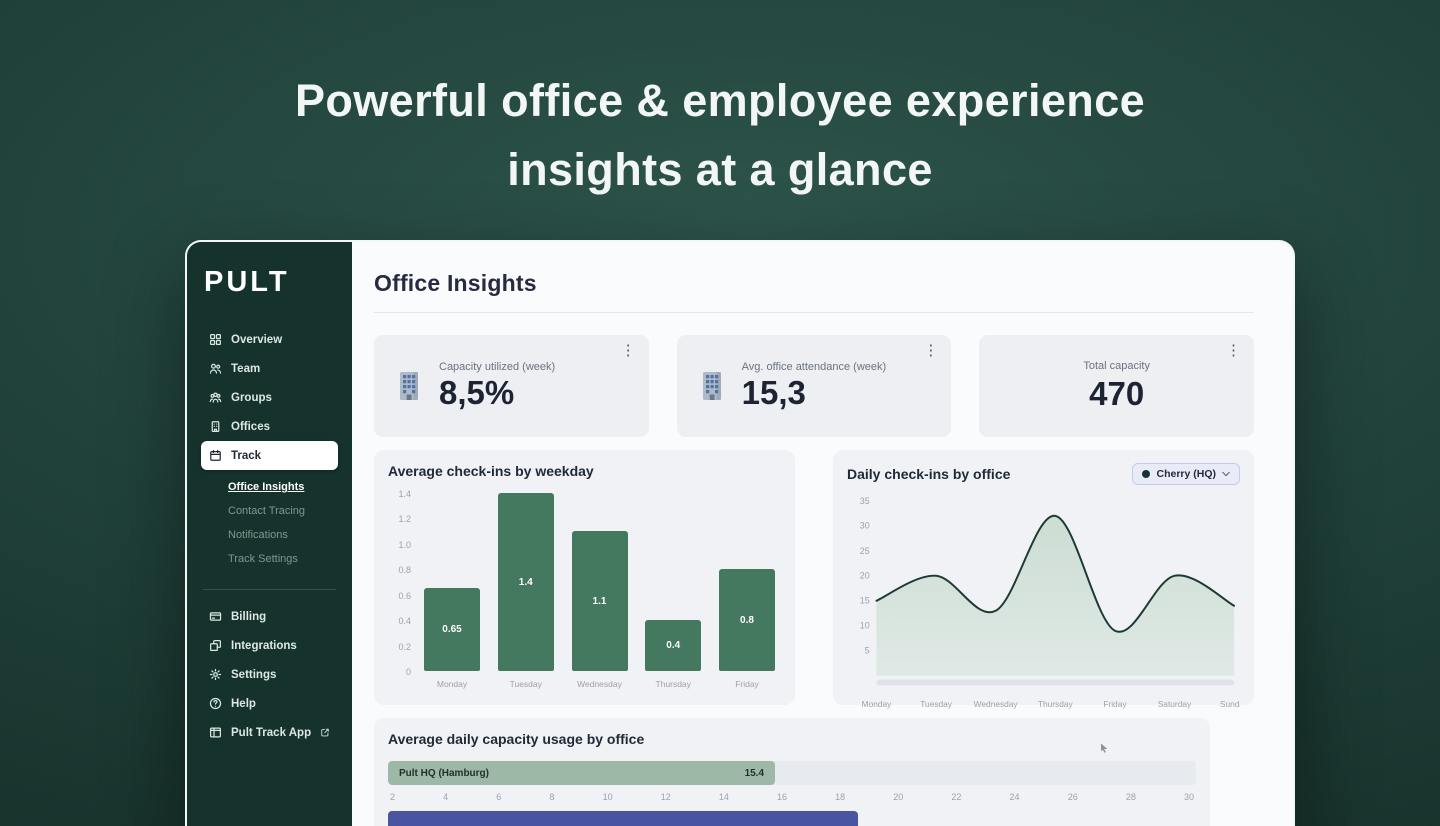  Describe the element at coordinates (1230, 704) in the screenshot. I see `x-axis-tick: Sunday` at that location.